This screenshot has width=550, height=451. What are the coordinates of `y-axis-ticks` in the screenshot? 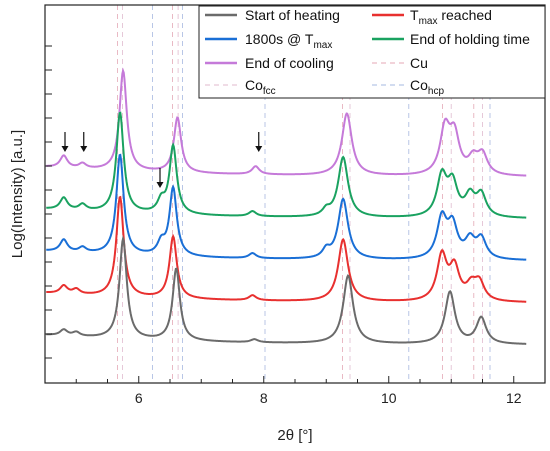 It's located at (48, 202).